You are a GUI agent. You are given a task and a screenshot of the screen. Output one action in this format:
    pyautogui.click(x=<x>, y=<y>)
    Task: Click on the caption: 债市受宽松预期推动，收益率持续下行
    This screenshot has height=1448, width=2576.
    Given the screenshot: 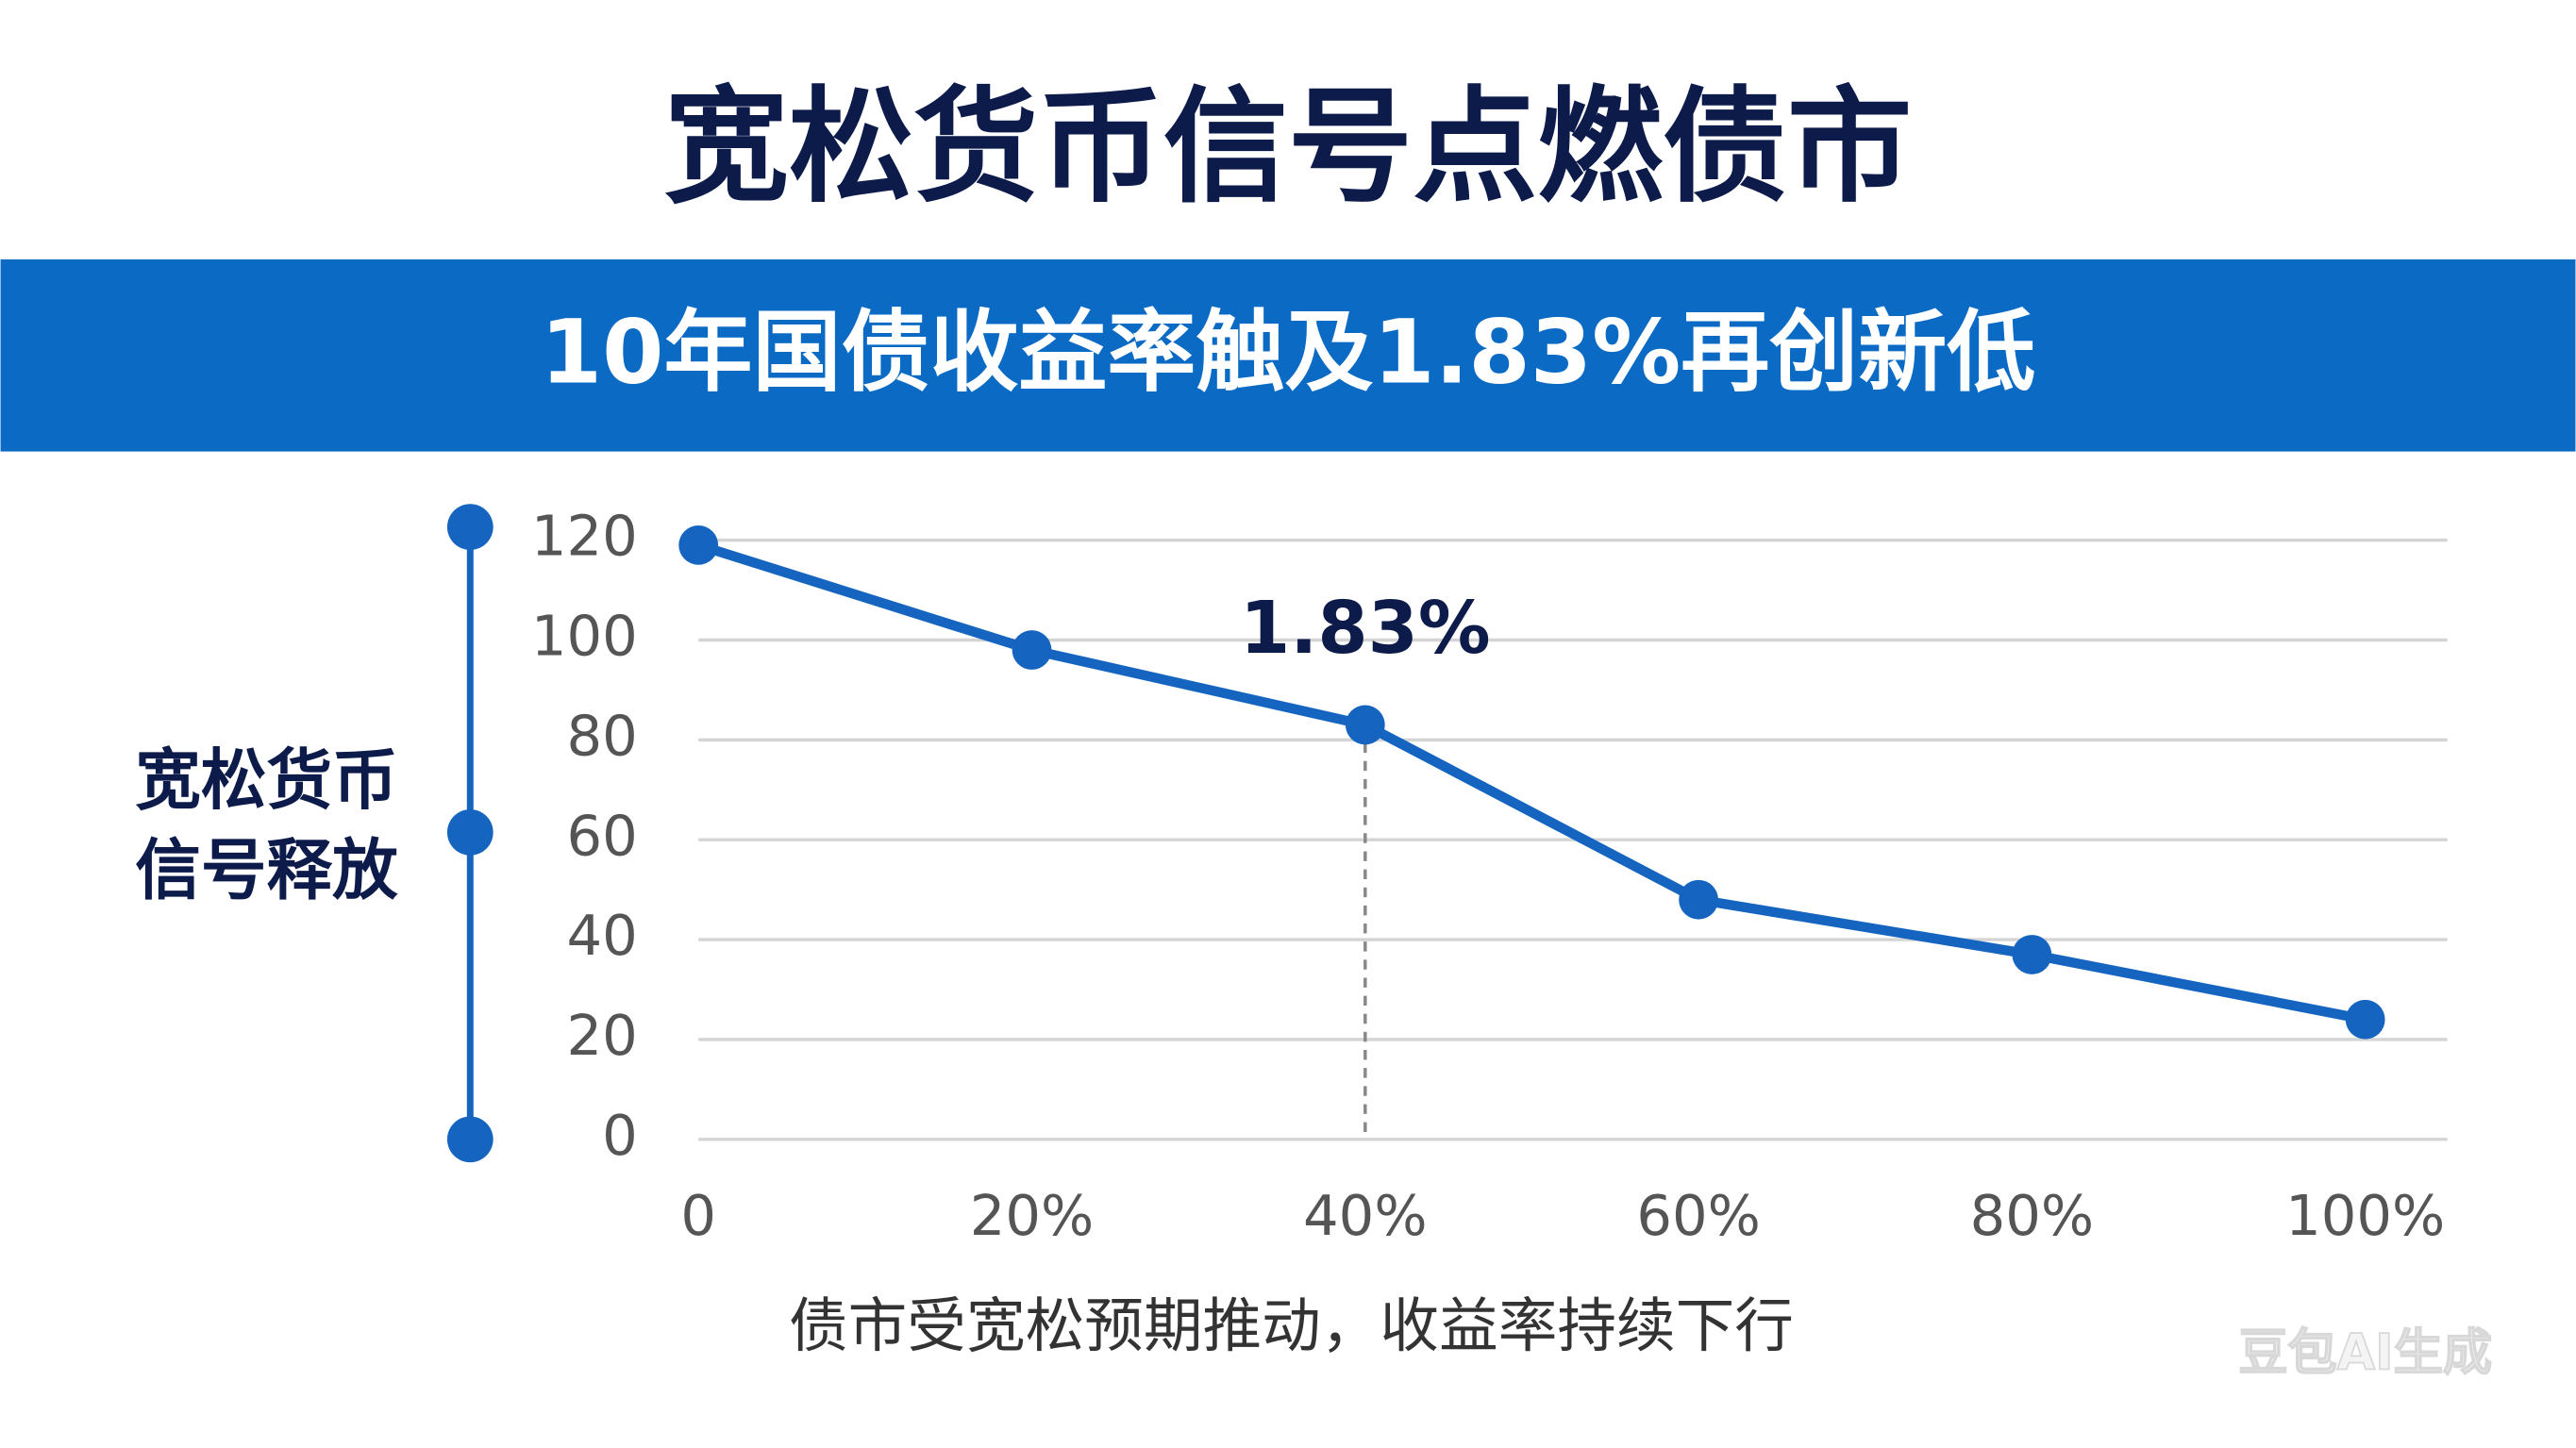 What is the action you would take?
    pyautogui.click(x=1291, y=1325)
    